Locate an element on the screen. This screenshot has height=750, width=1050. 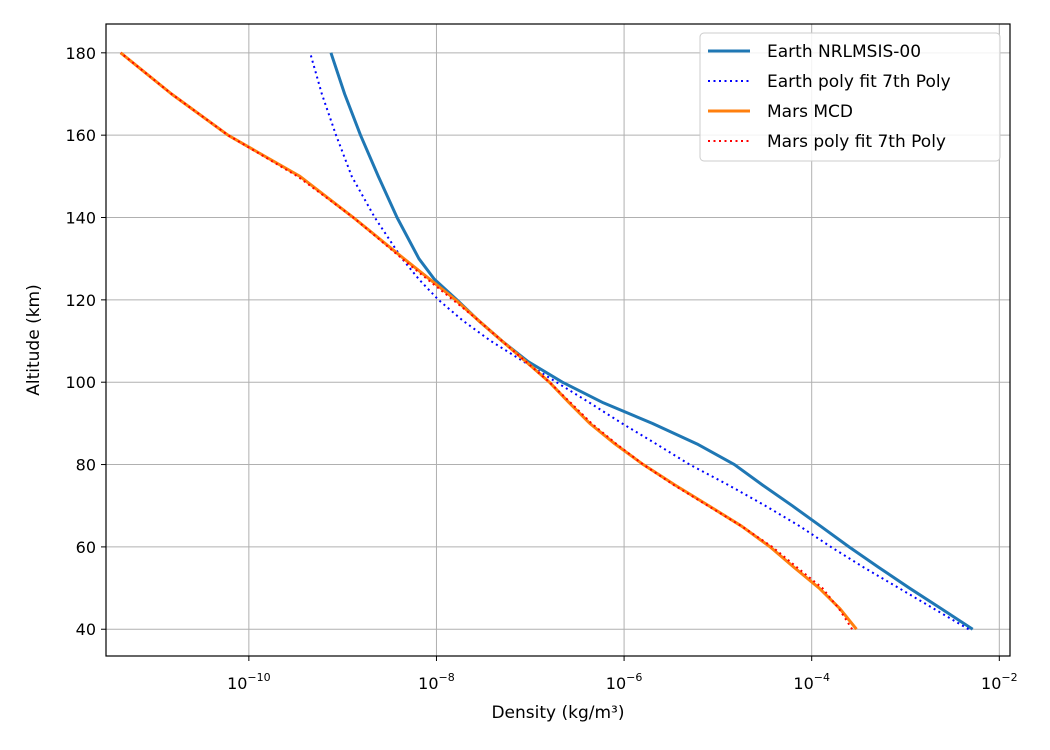
x-tick-label: 10⁻² is located at coordinates (999, 682).